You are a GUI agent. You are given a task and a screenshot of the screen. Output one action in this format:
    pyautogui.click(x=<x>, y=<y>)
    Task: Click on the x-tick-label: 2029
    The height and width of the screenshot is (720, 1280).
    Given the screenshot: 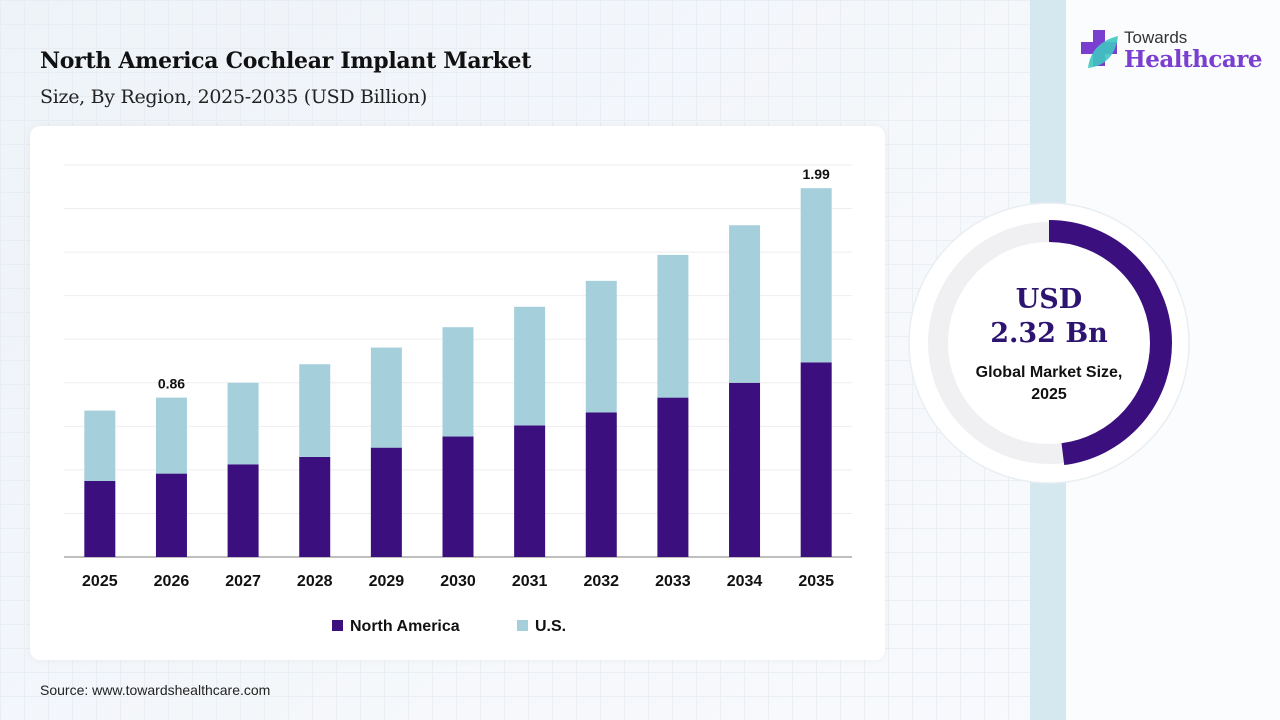 What is the action you would take?
    pyautogui.click(x=387, y=581)
    